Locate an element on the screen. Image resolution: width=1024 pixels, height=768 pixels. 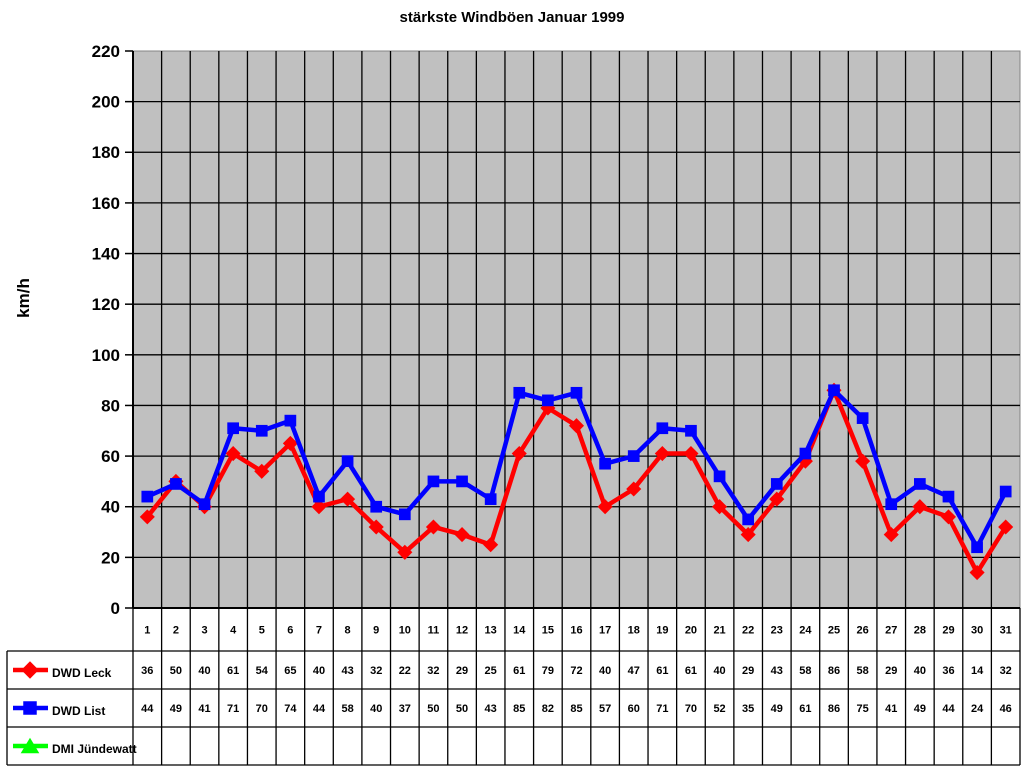
y-tick-label: 140 is located at coordinates (106, 253).